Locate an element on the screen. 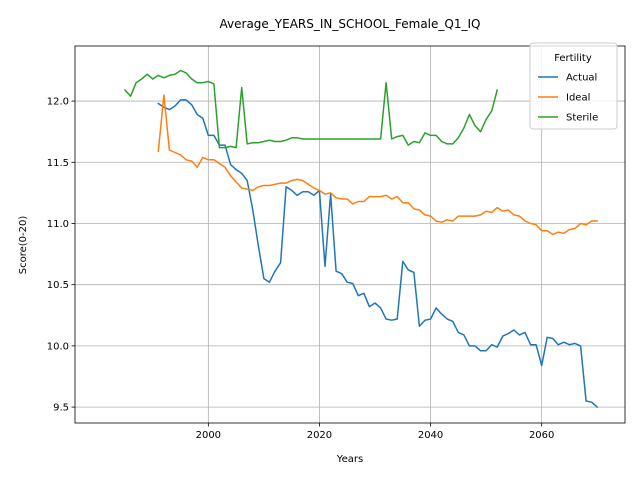  legend: Fertility Actual Ideal Sterile is located at coordinates (573, 86).